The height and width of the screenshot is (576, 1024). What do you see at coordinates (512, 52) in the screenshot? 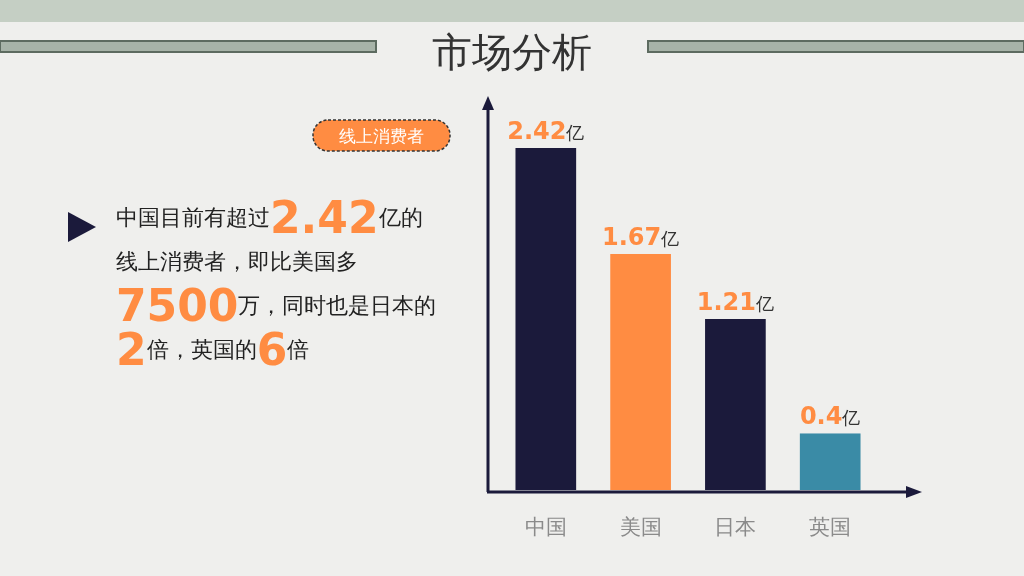
I see `chart-title: 市场分析` at bounding box center [512, 52].